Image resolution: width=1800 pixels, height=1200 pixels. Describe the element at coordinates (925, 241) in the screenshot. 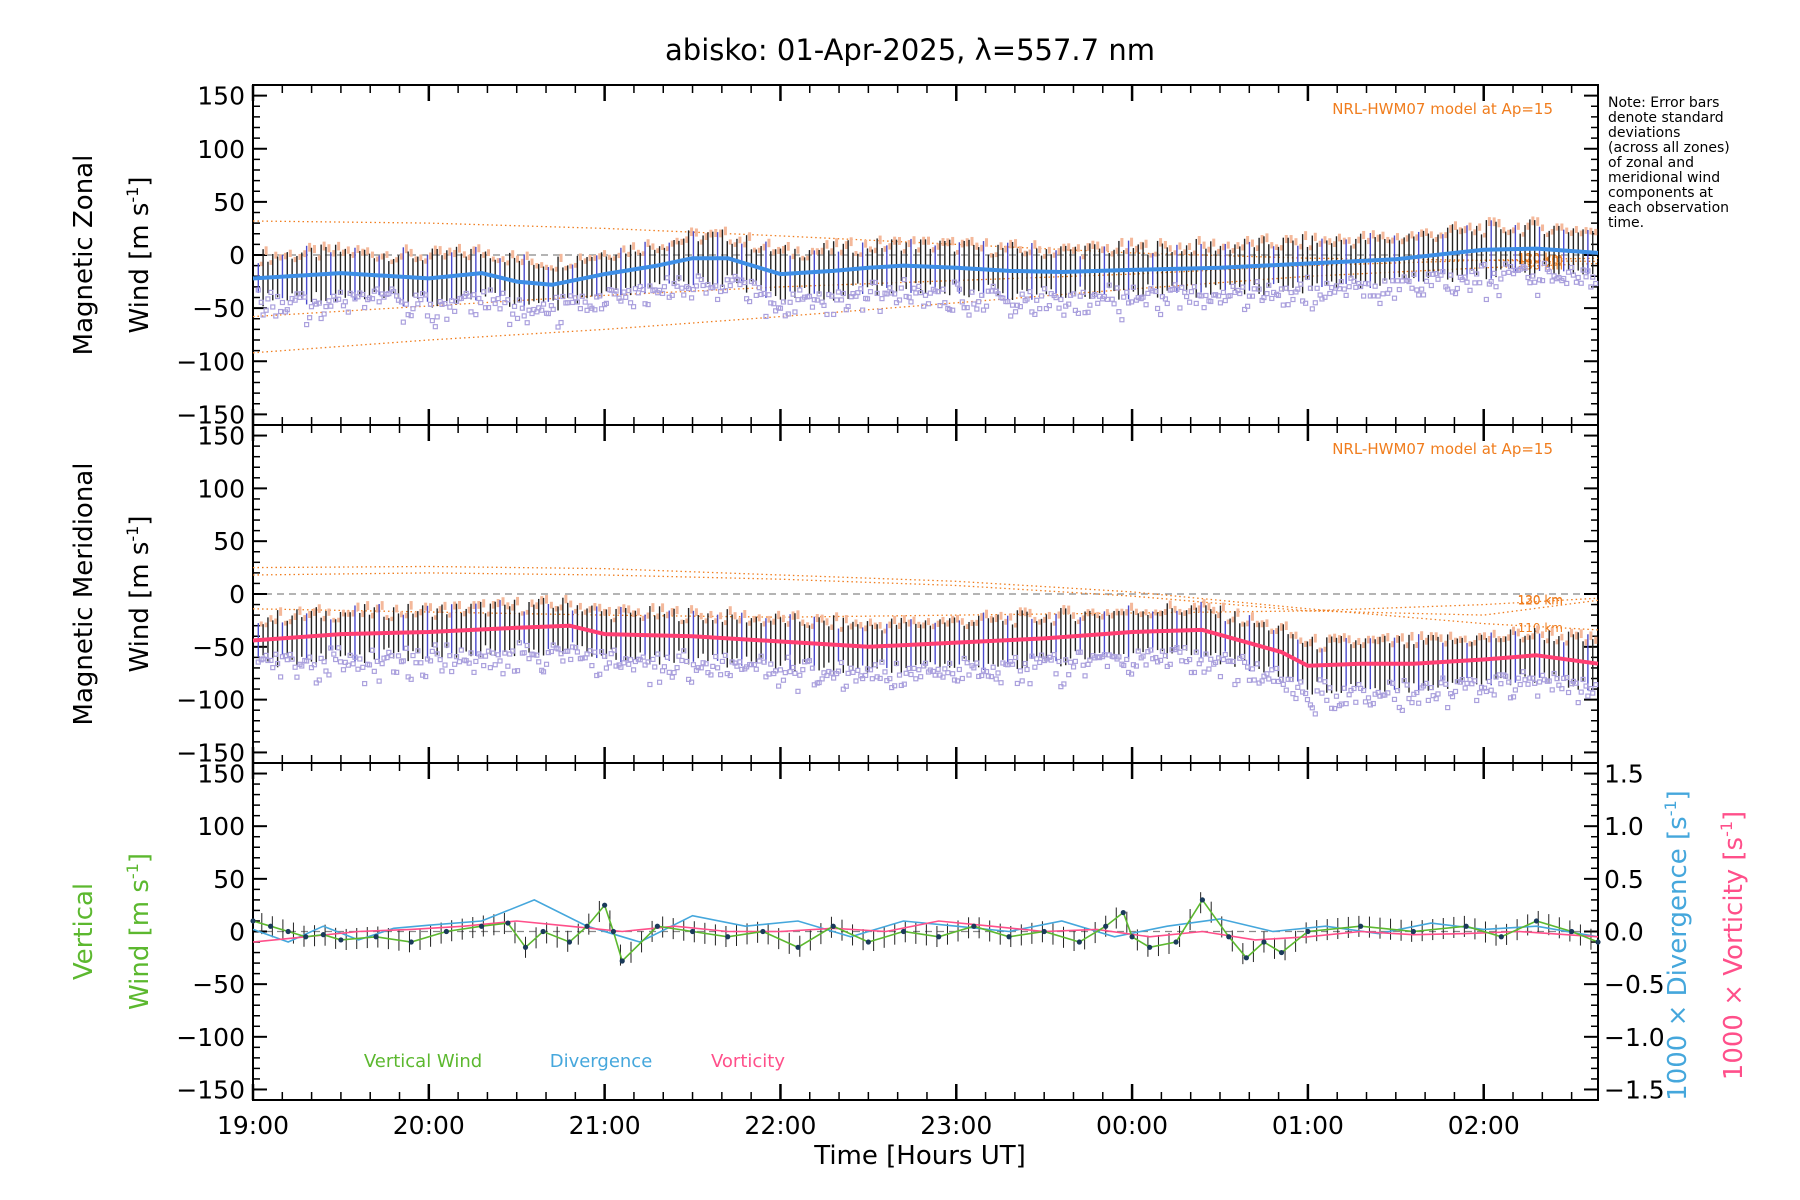

I see `model-curve-110km` at that location.